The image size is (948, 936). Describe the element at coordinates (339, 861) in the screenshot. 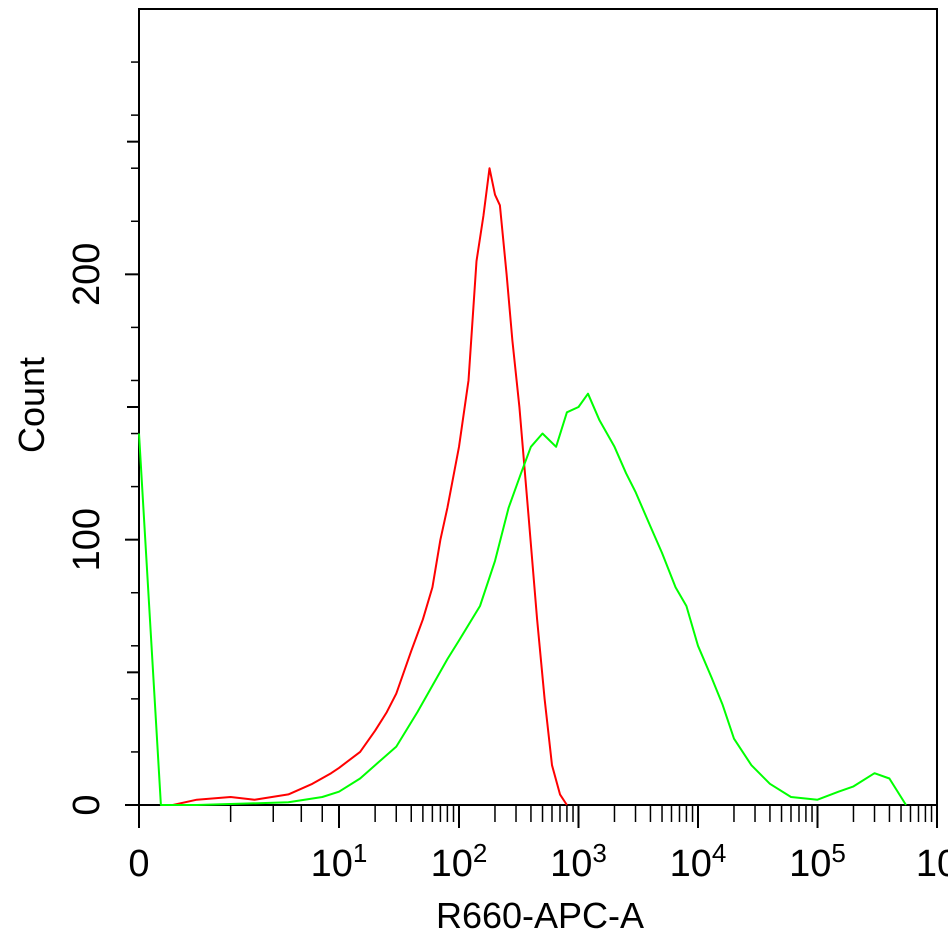

I see `x-tick-label: 10¹` at that location.